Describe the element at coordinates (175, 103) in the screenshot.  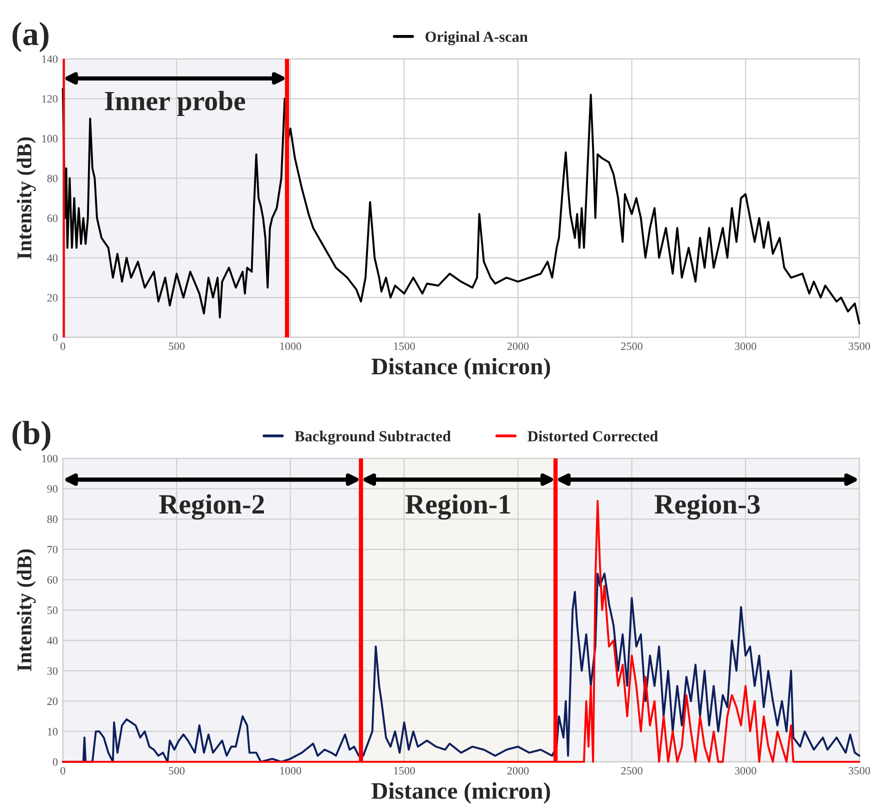
I see `band-label: Inner probe` at that location.